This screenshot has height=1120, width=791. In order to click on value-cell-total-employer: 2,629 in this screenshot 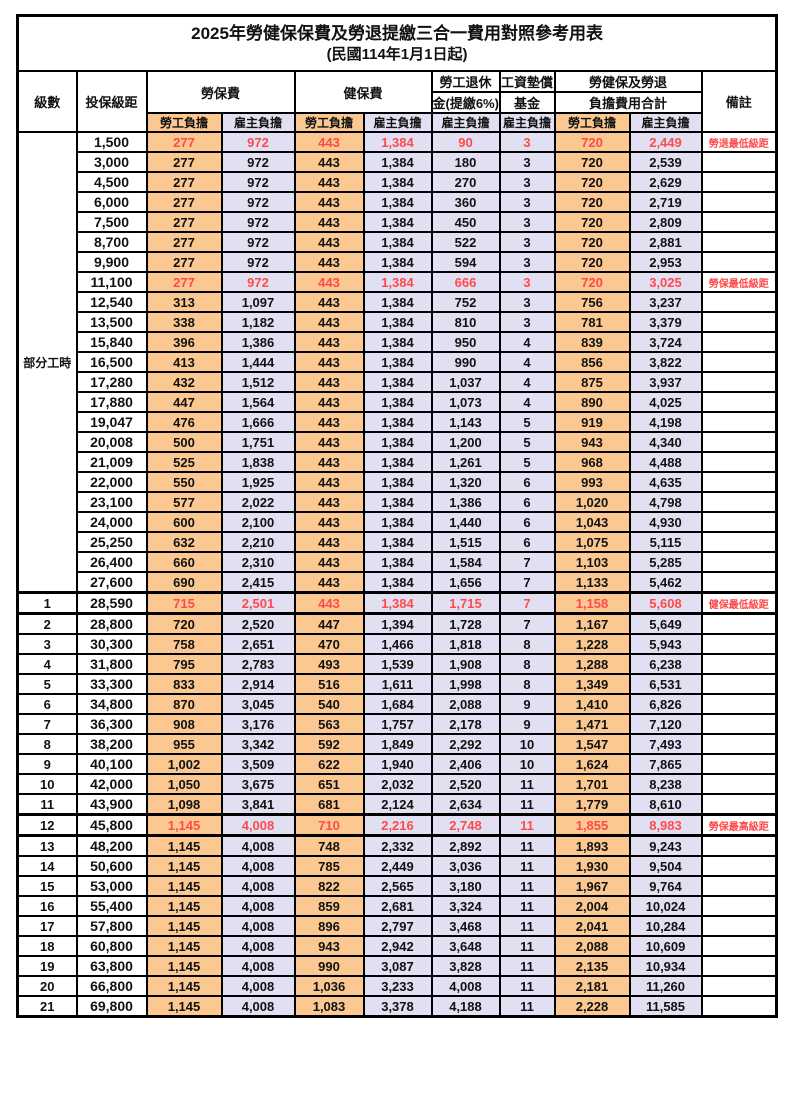, I will do `click(665, 182)`.